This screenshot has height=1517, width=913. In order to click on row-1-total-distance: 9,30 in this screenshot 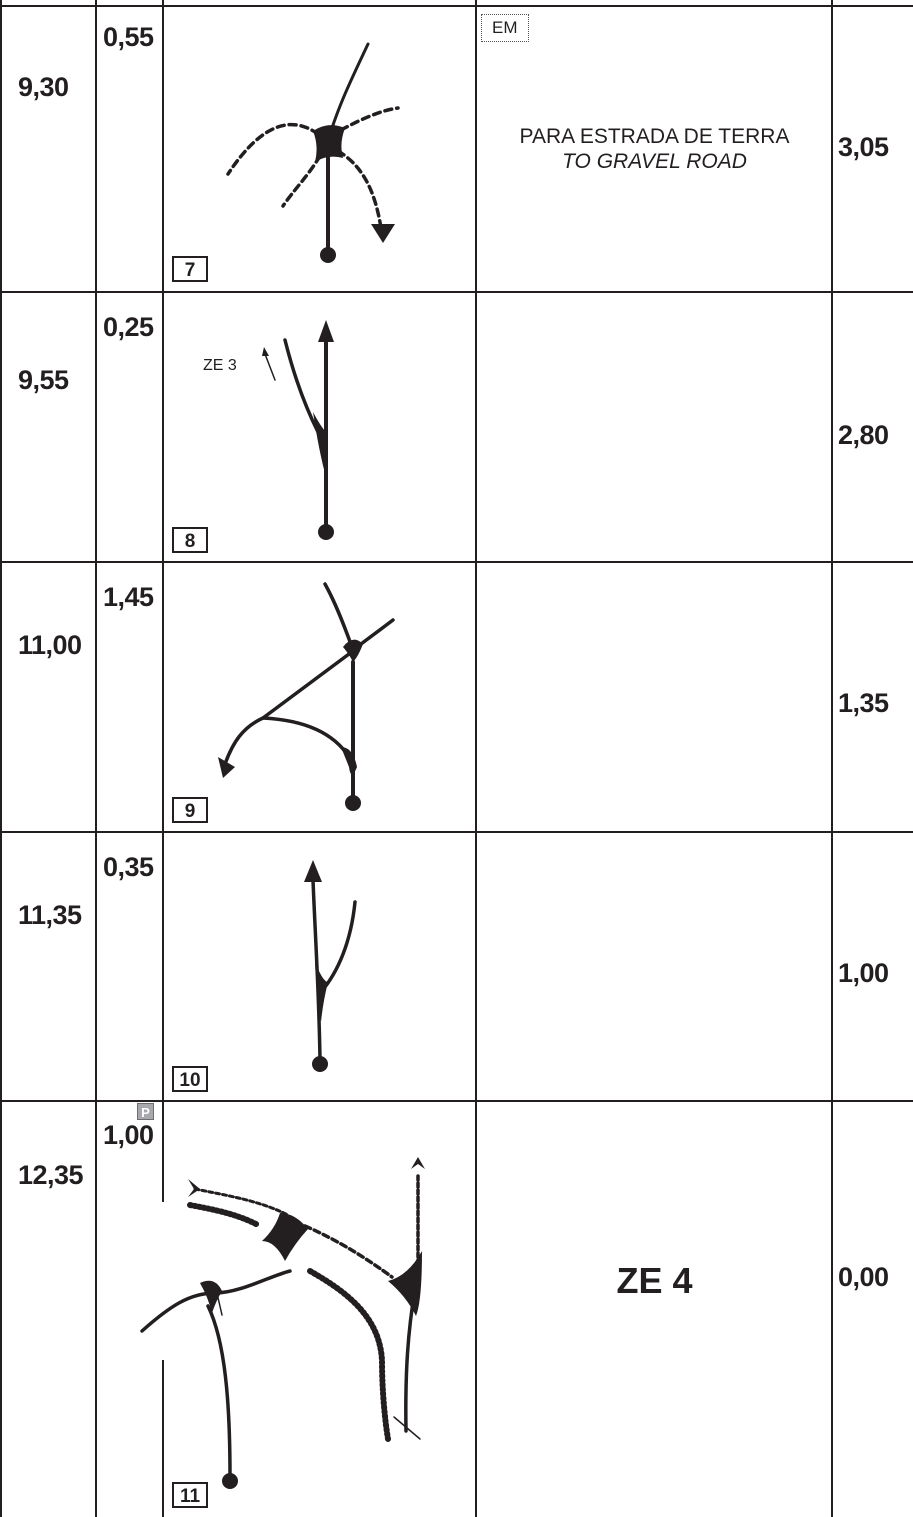, I will do `click(43, 87)`.